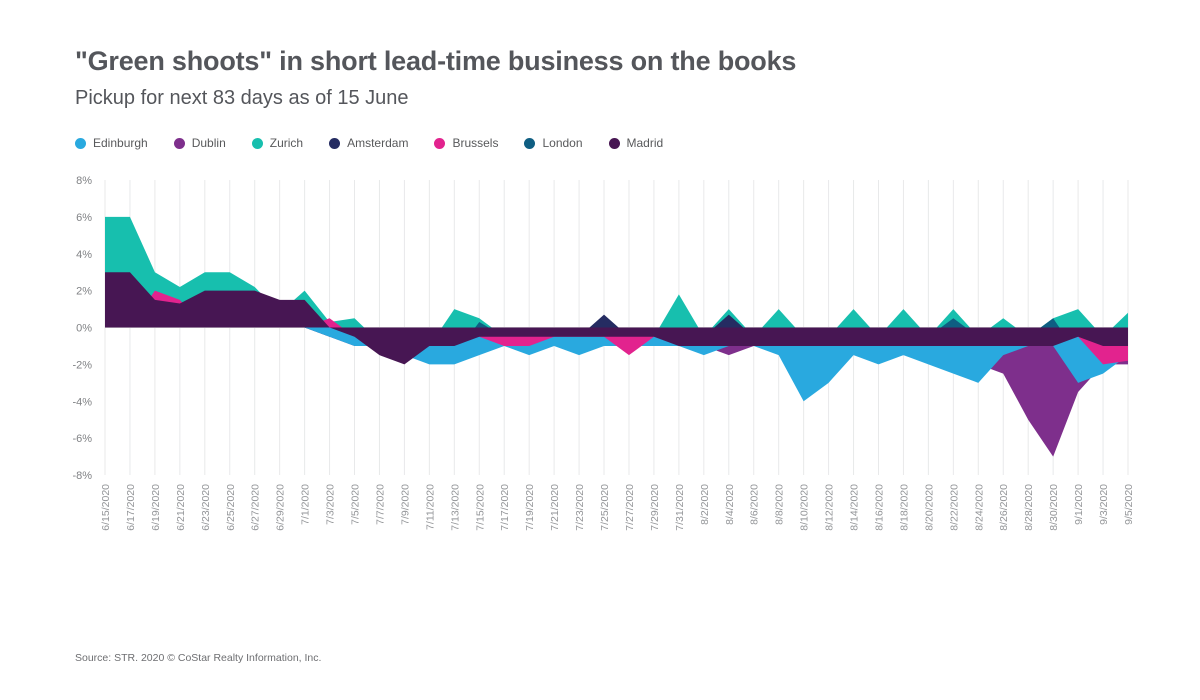  Describe the element at coordinates (780, 504) in the screenshot. I see `x-axis-label: 8/8/2020` at that location.